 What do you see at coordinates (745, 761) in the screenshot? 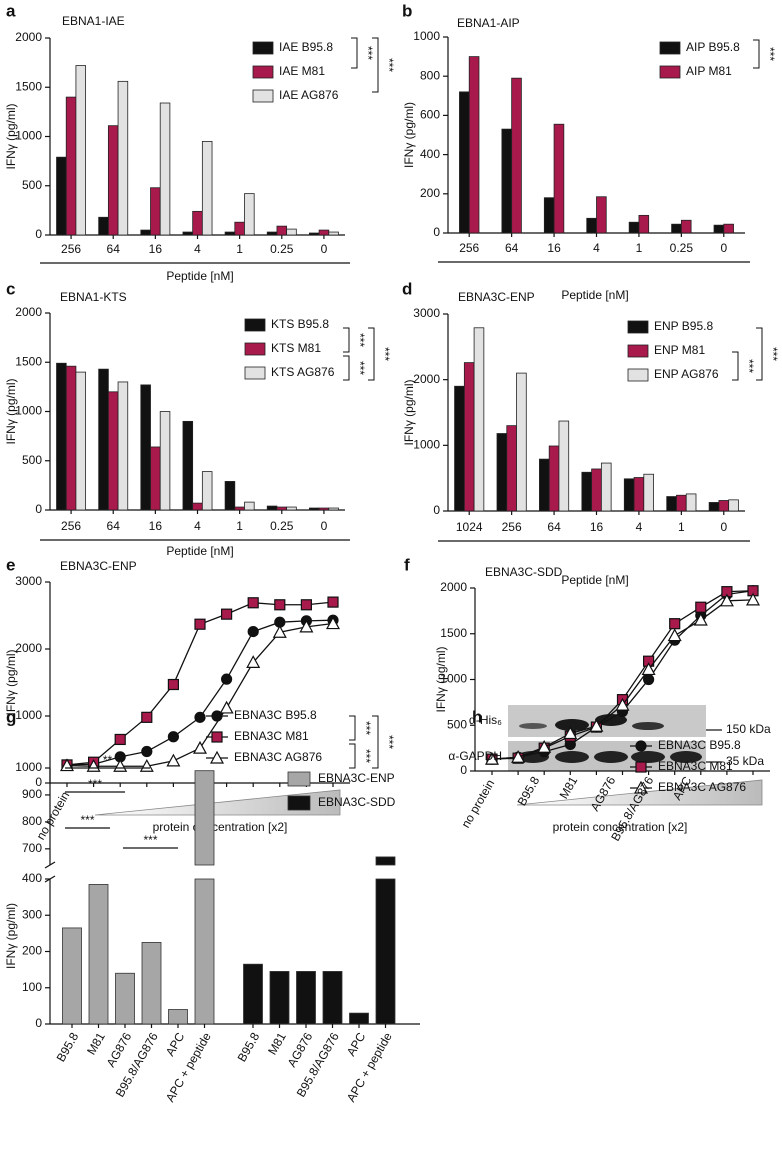
I see `size-marker: 35 kDa` at bounding box center [745, 761].